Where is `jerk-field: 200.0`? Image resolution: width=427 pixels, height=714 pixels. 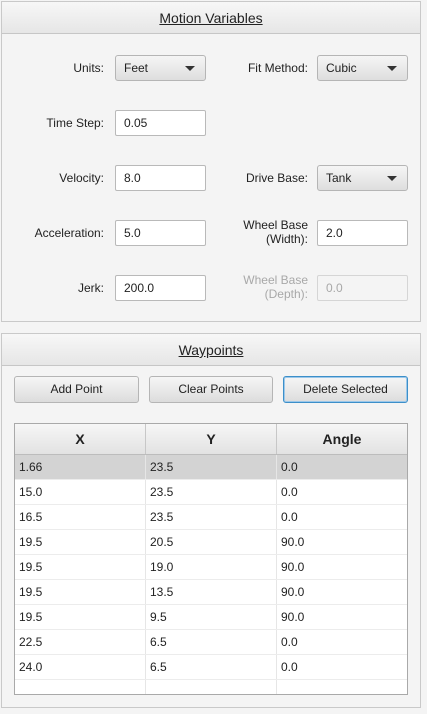
jerk-field: 200.0 is located at coordinates (160, 288).